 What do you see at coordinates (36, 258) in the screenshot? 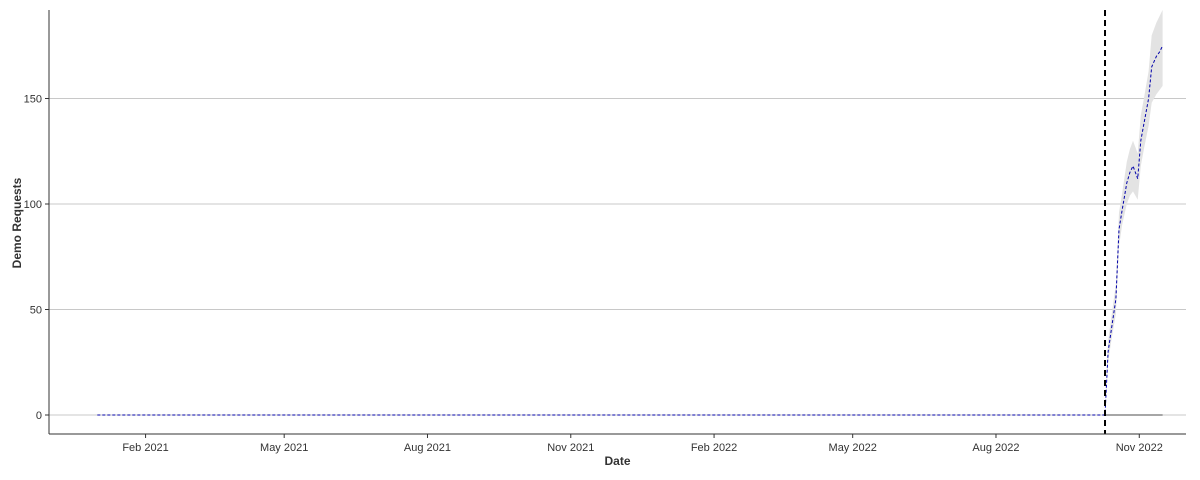
I see `y-ticks: 0 50 100 150` at bounding box center [36, 258].